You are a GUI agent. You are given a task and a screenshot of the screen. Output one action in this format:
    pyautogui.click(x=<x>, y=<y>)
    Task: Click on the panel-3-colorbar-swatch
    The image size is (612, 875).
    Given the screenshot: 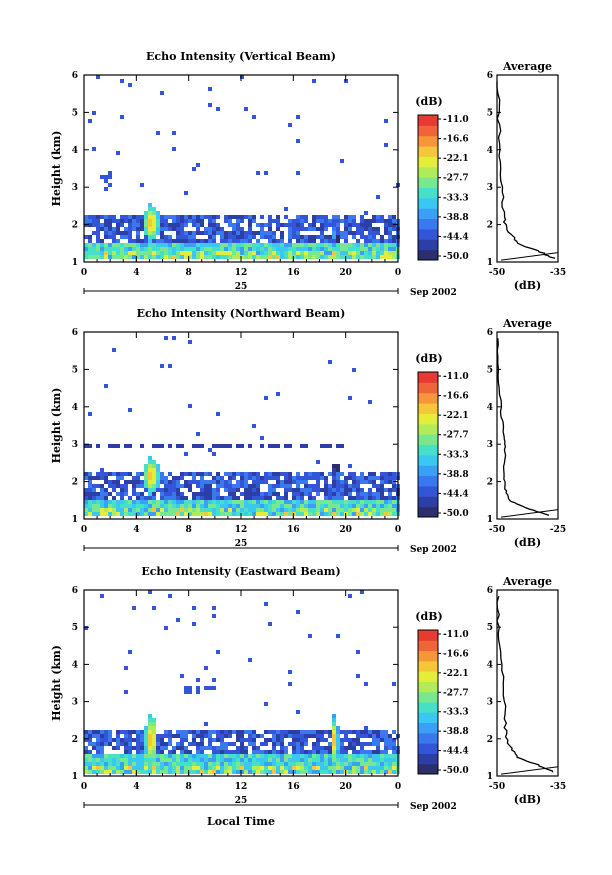 What is the action you would take?
    pyautogui.click(x=428, y=718)
    